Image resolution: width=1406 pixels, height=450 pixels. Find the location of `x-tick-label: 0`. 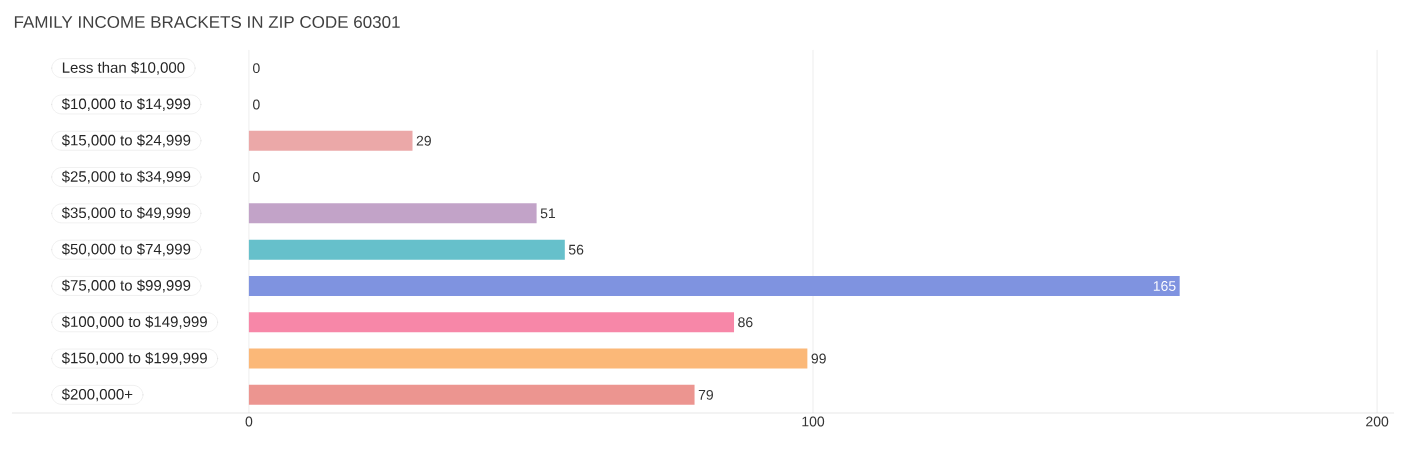

x-tick-label: 0 is located at coordinates (249, 421).